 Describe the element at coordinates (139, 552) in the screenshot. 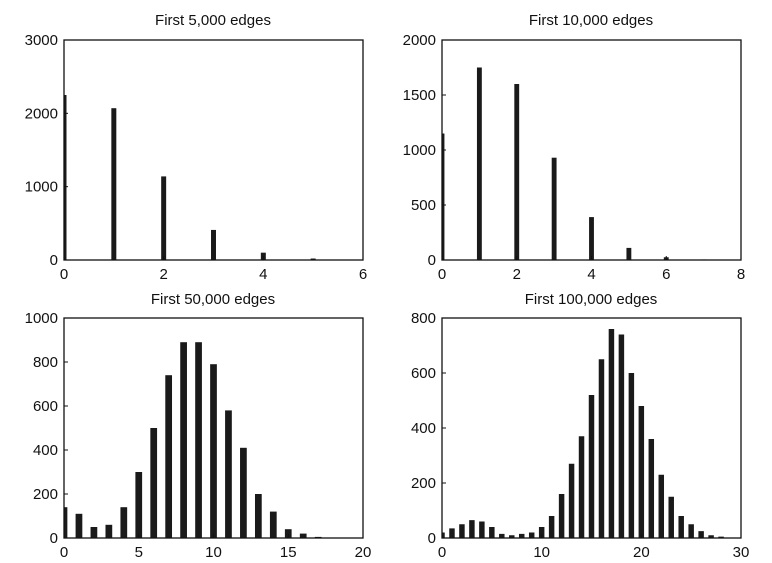

I see `x-tick-label: 5` at that location.